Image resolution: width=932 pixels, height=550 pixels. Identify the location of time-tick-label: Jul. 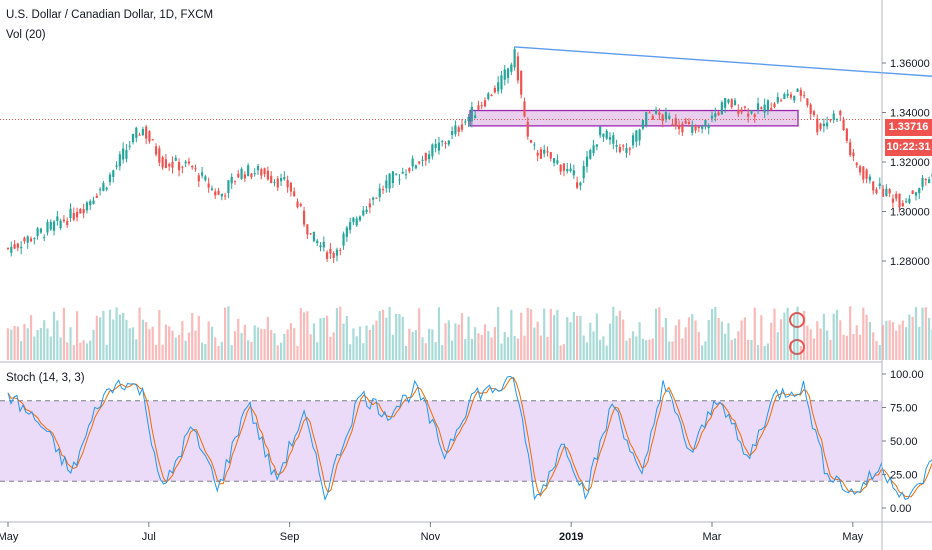
(149, 537).